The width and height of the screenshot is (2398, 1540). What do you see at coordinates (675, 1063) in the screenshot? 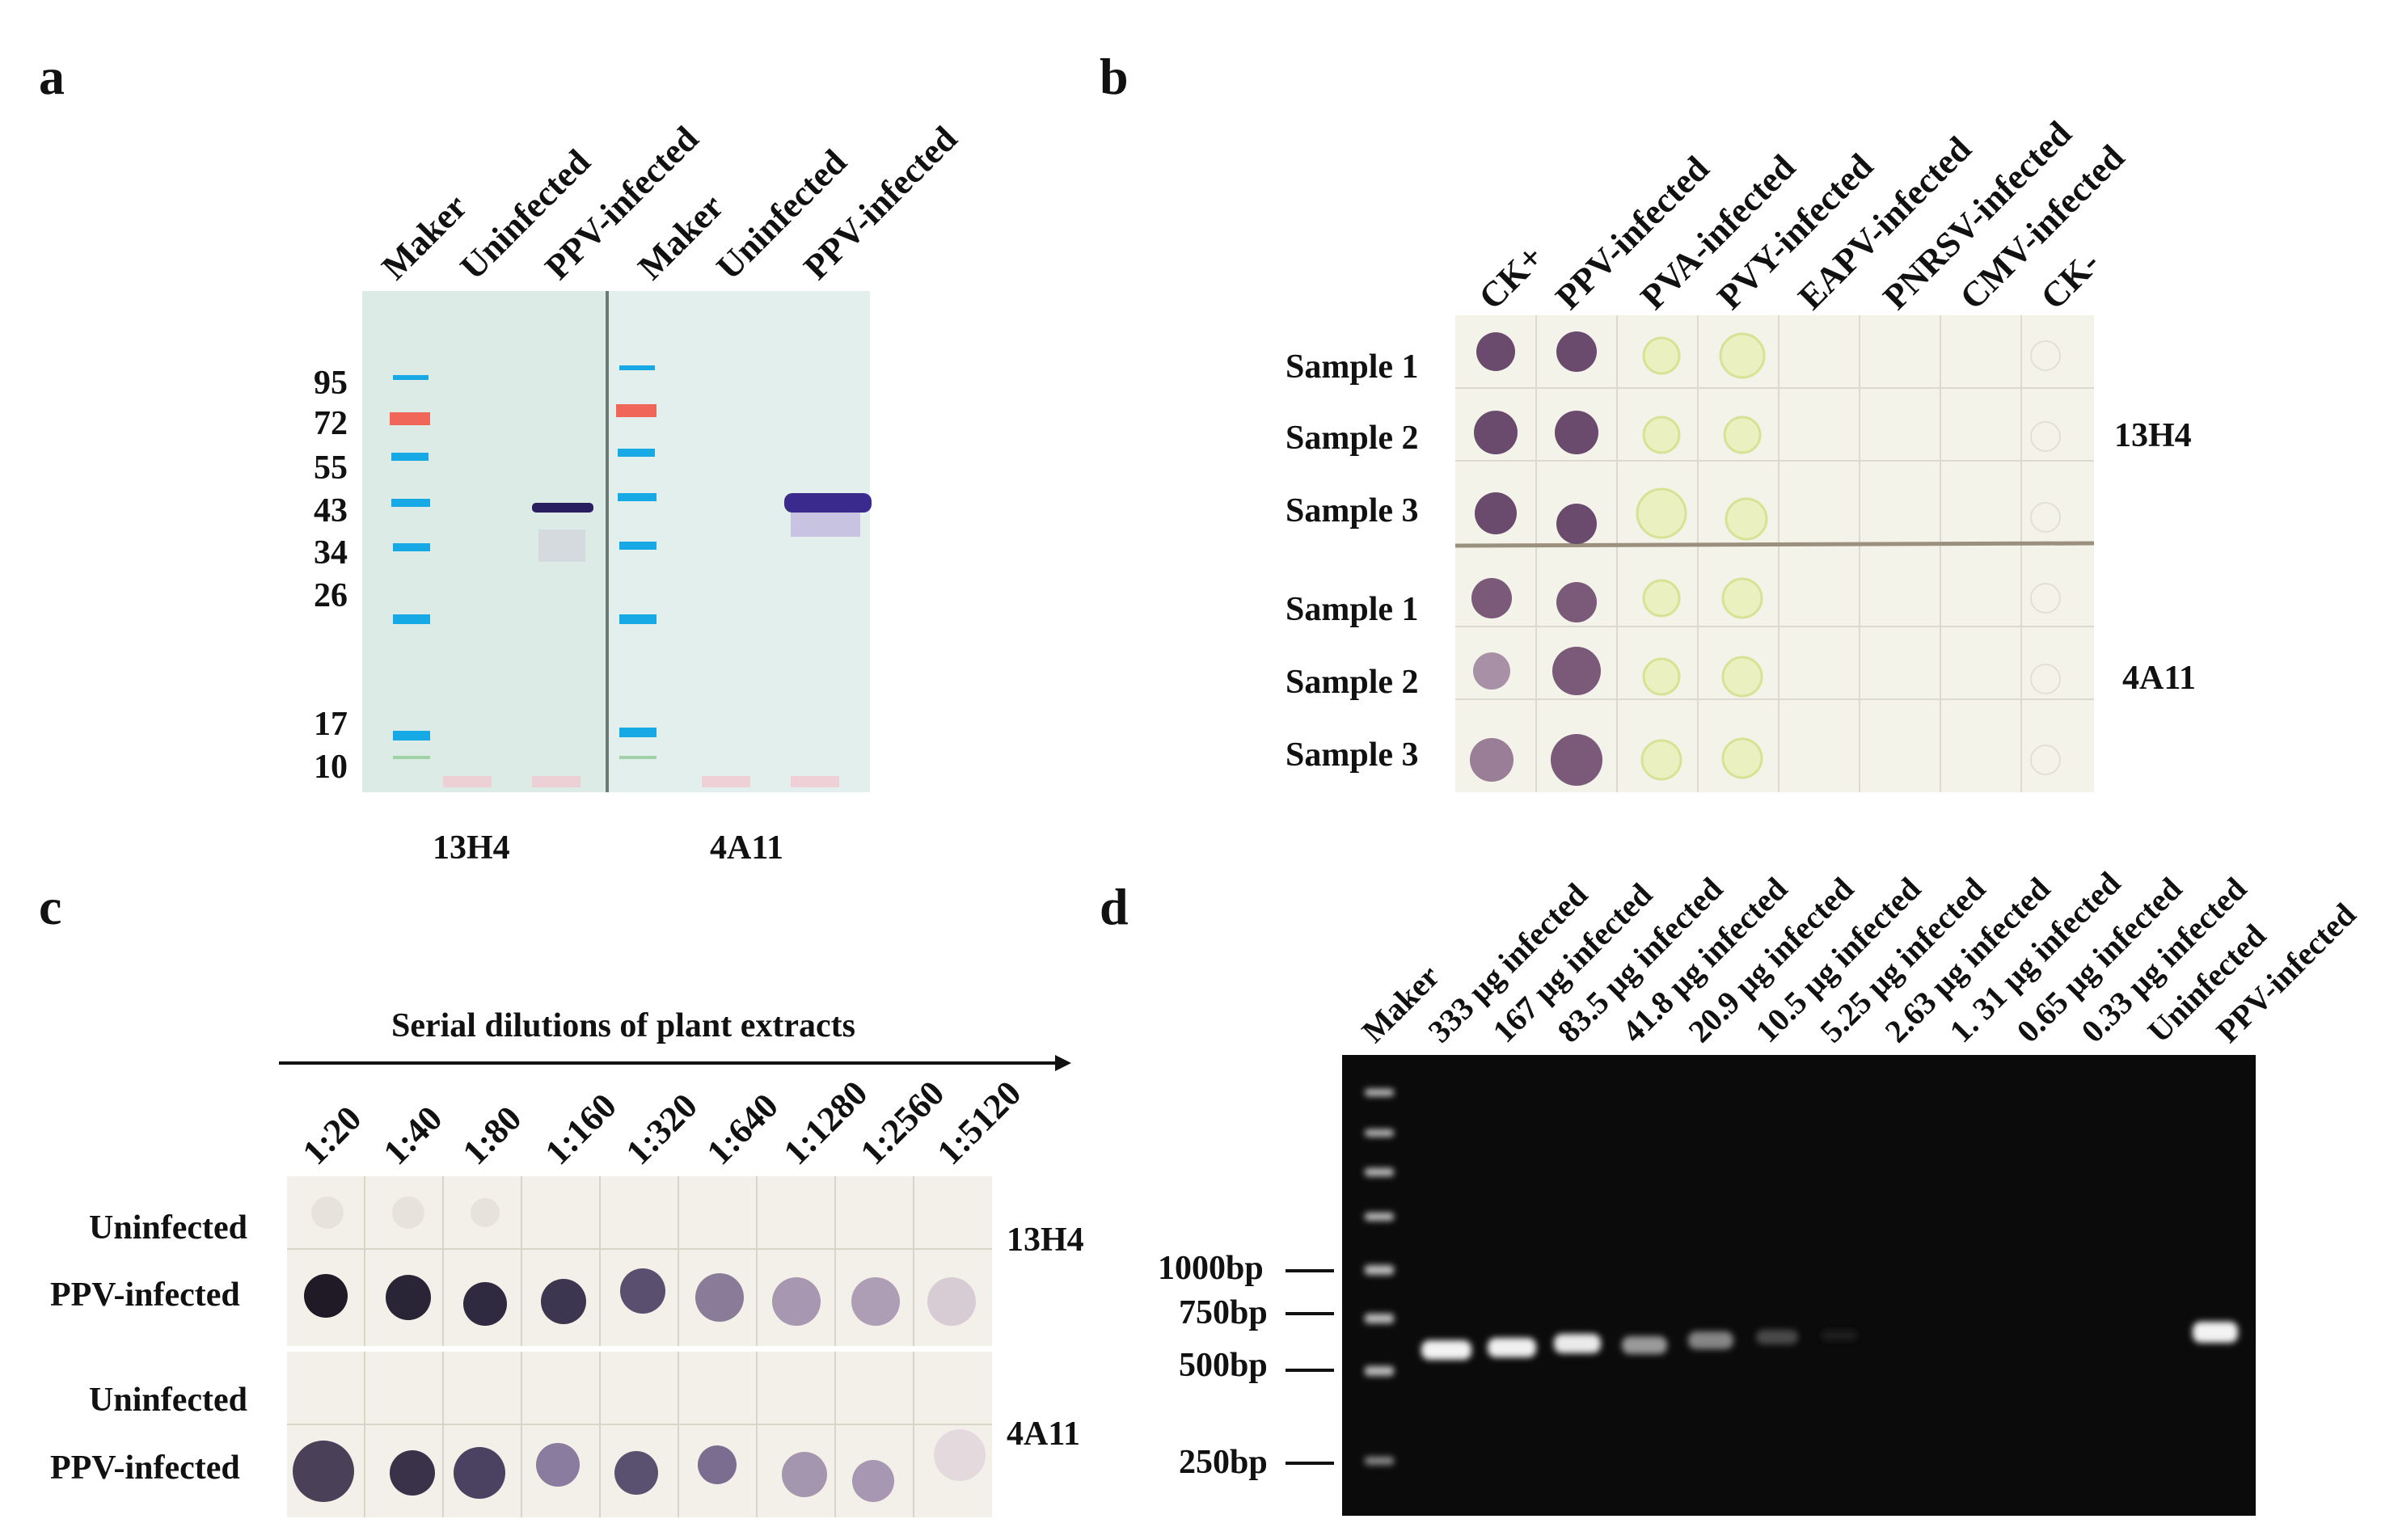
I see `dilution-arrow` at bounding box center [675, 1063].